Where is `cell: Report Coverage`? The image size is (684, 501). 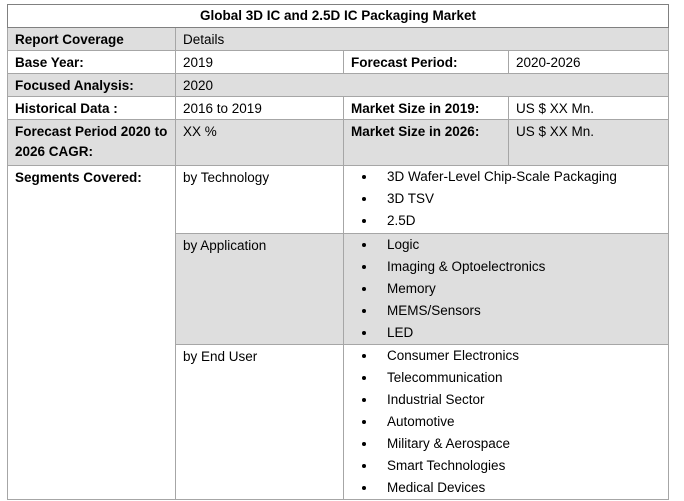
cell: Report Coverage is located at coordinates (91, 39).